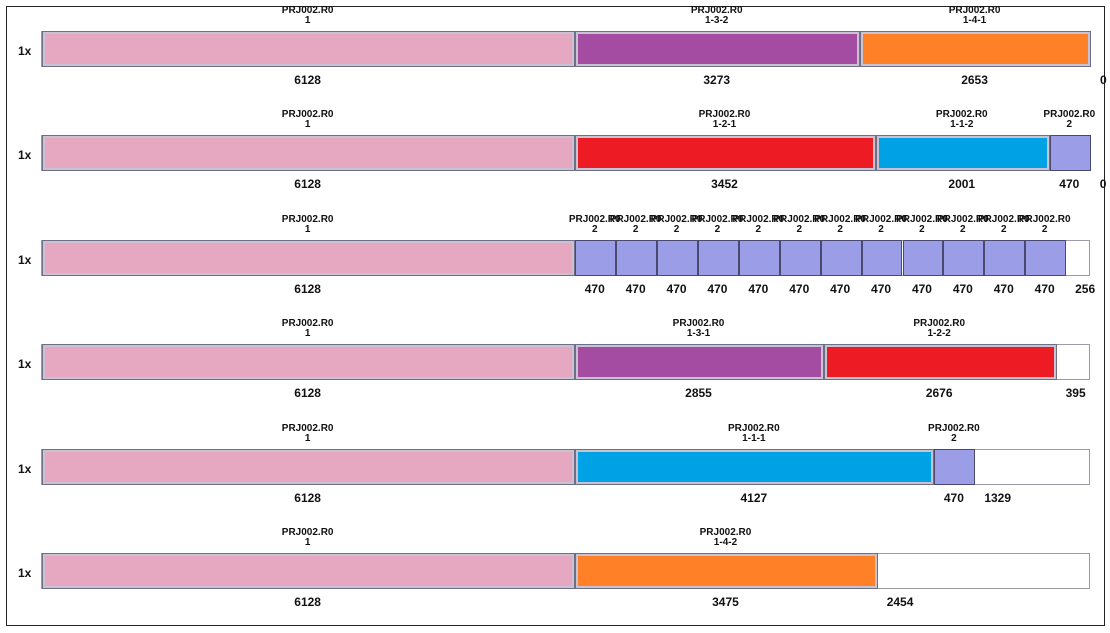 The image size is (1110, 633). What do you see at coordinates (725, 602) in the screenshot?
I see `piece-length: 3475` at bounding box center [725, 602].